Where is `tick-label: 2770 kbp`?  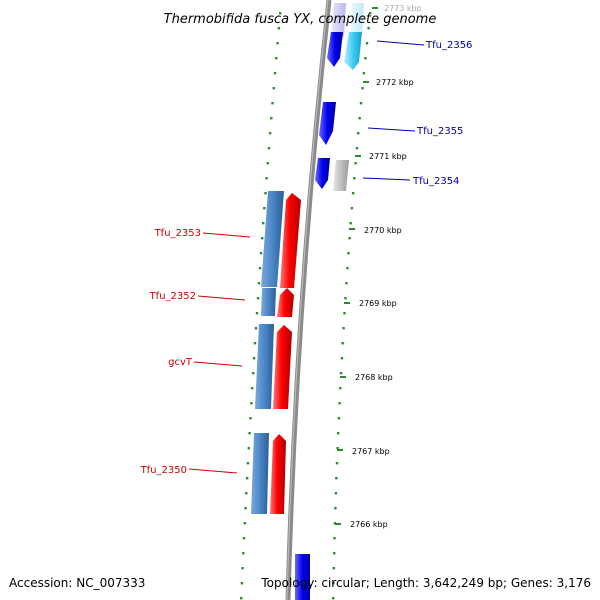 tick-label: 2770 kbp is located at coordinates (383, 230).